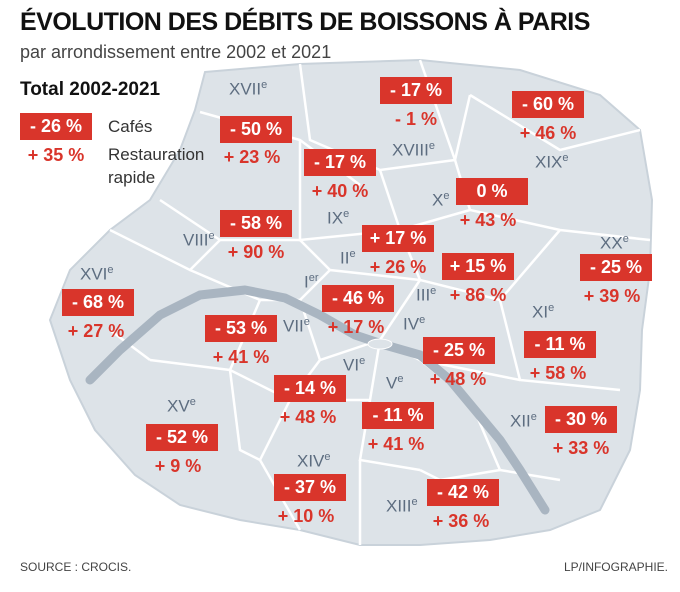 The width and height of the screenshot is (680, 592). Describe the element at coordinates (354, 365) in the screenshot. I see `arrondissement-label: VIe` at that location.